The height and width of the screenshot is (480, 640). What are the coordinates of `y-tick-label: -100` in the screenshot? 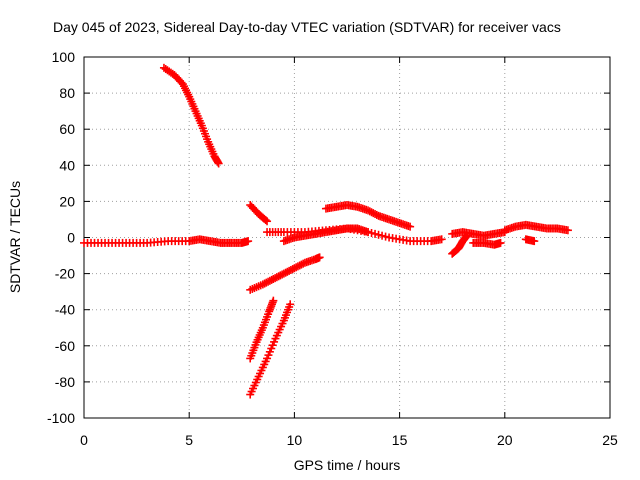 It's located at (61, 418).